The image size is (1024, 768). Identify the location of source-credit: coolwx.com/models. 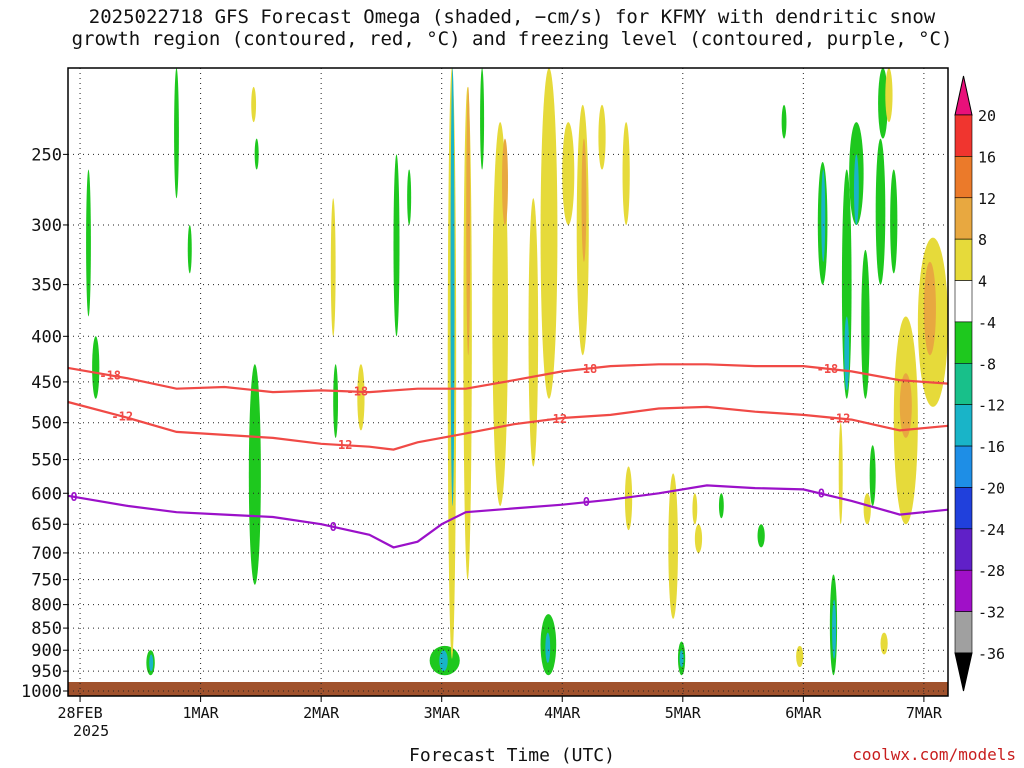
(934, 754).